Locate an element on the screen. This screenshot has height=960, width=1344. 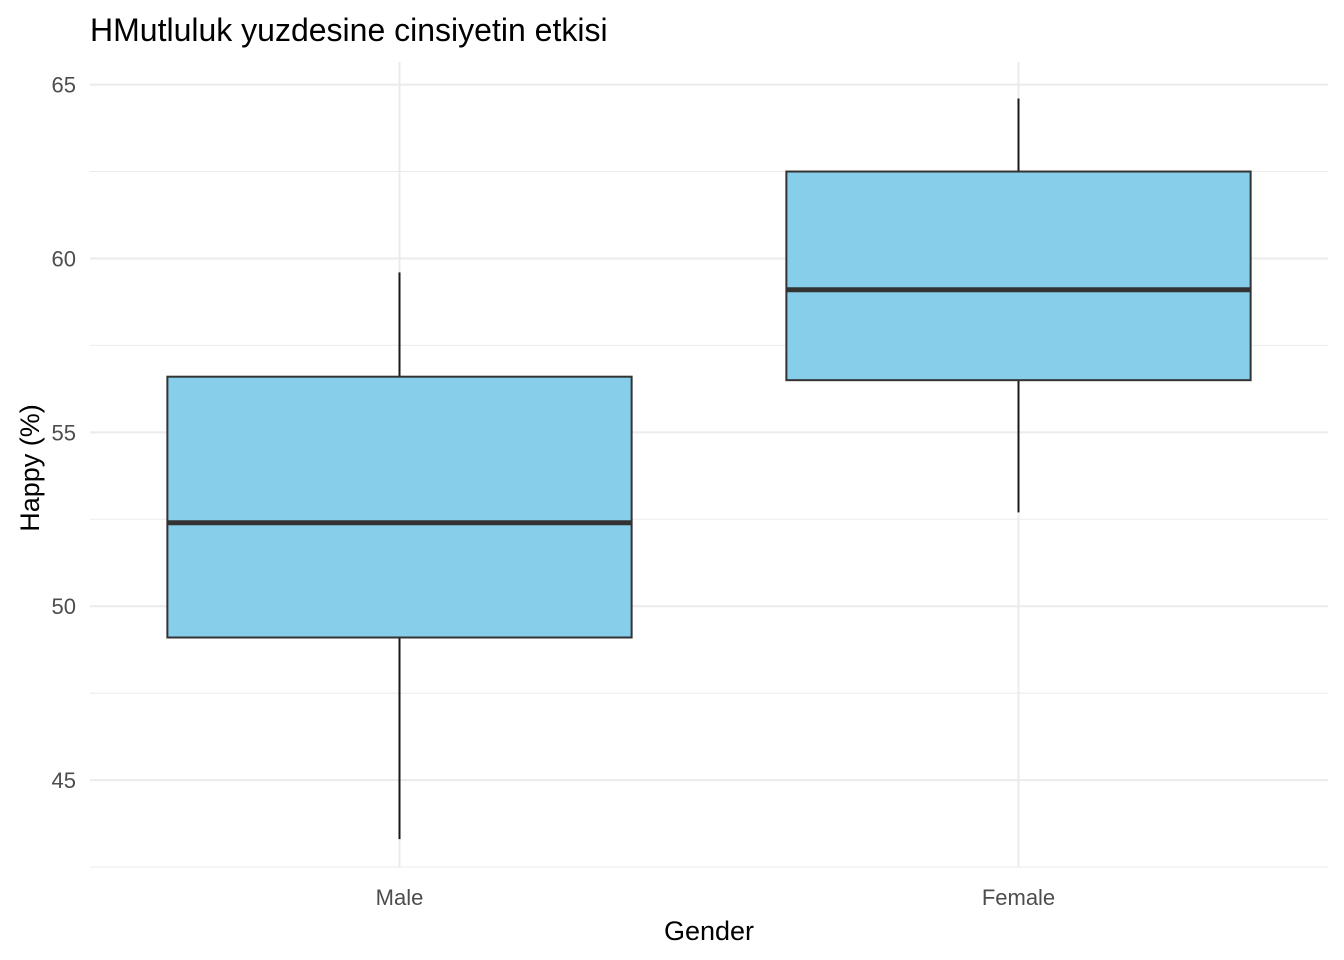
y-tick-label: 65 is located at coordinates (64, 85).